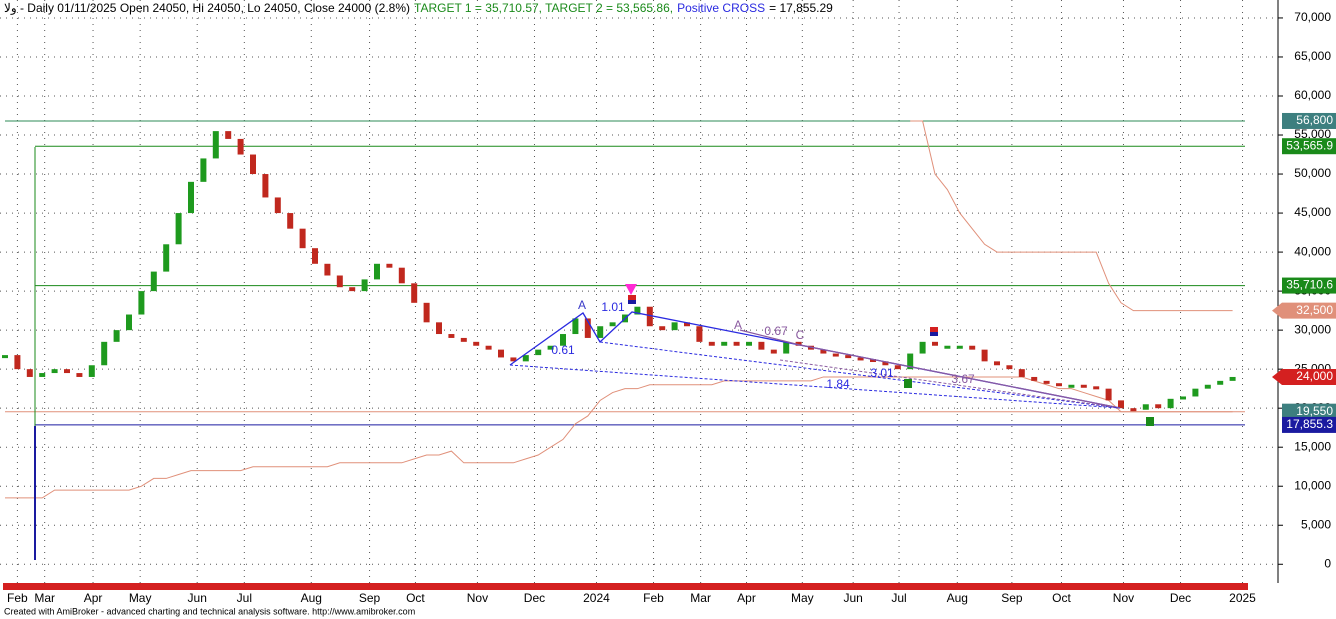 The image size is (1336, 619). What do you see at coordinates (1312, 251) in the screenshot?
I see `y-tick-label: 40,000` at bounding box center [1312, 251].